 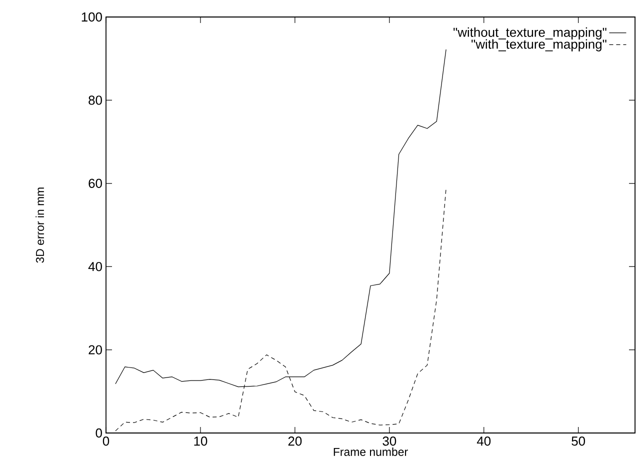 What do you see at coordinates (95, 349) in the screenshot?
I see `y-tick-label: 20` at bounding box center [95, 349].